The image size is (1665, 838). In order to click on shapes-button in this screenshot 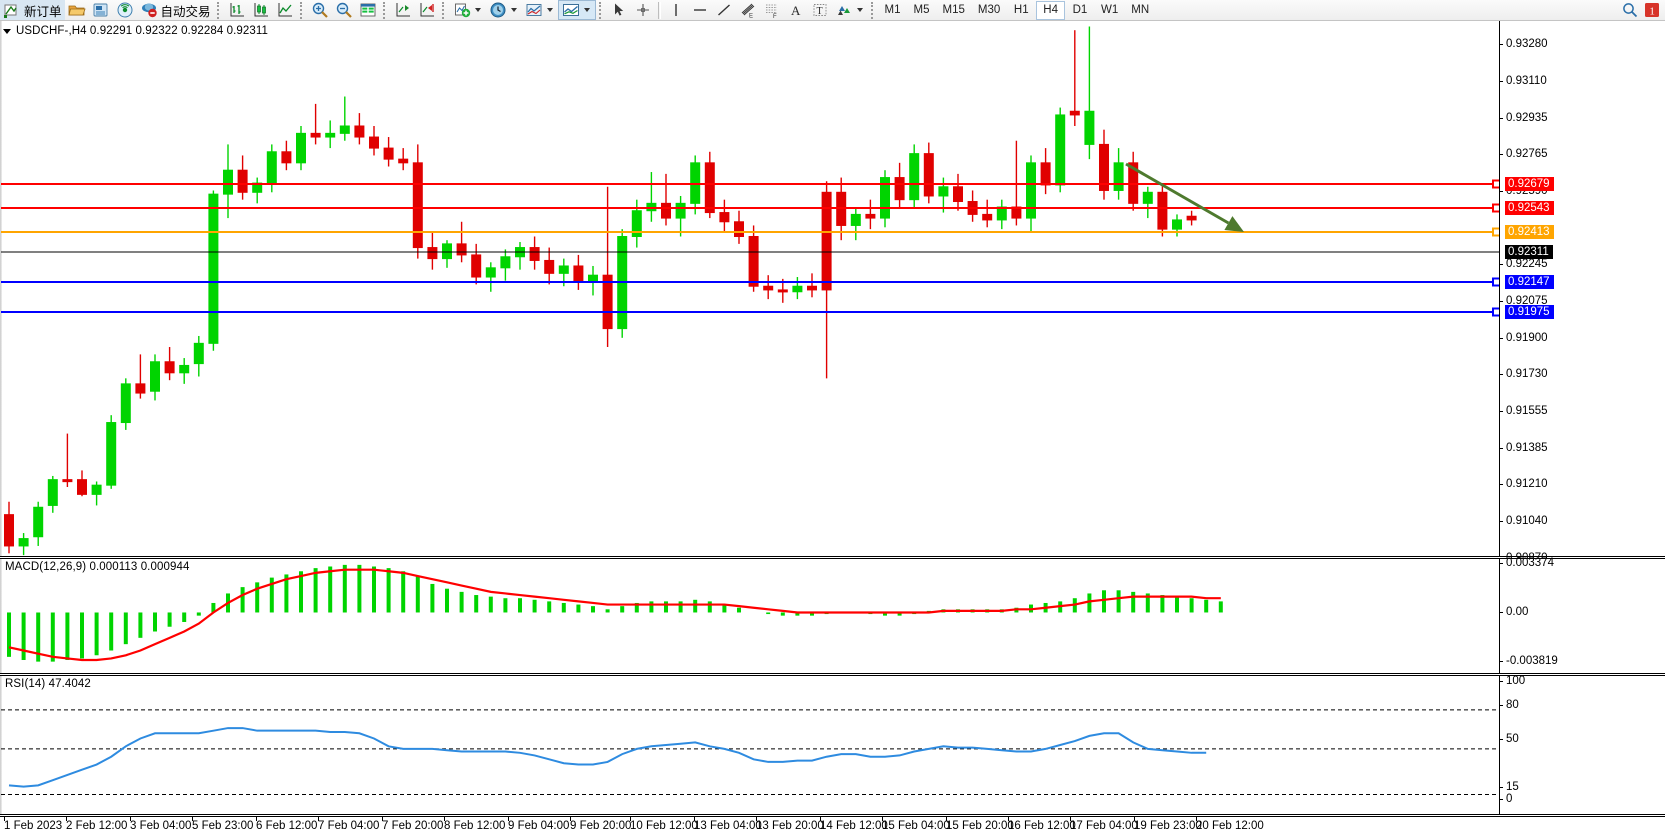, I will do `click(850, 10)`.